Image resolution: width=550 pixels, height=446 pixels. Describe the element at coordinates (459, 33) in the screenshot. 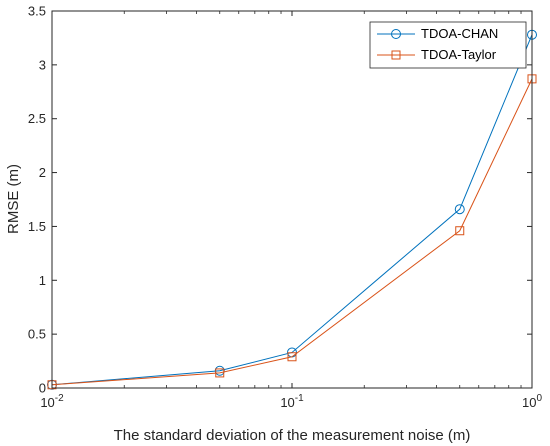

I see `legend-label-chan: TDOA-CHAN` at that location.